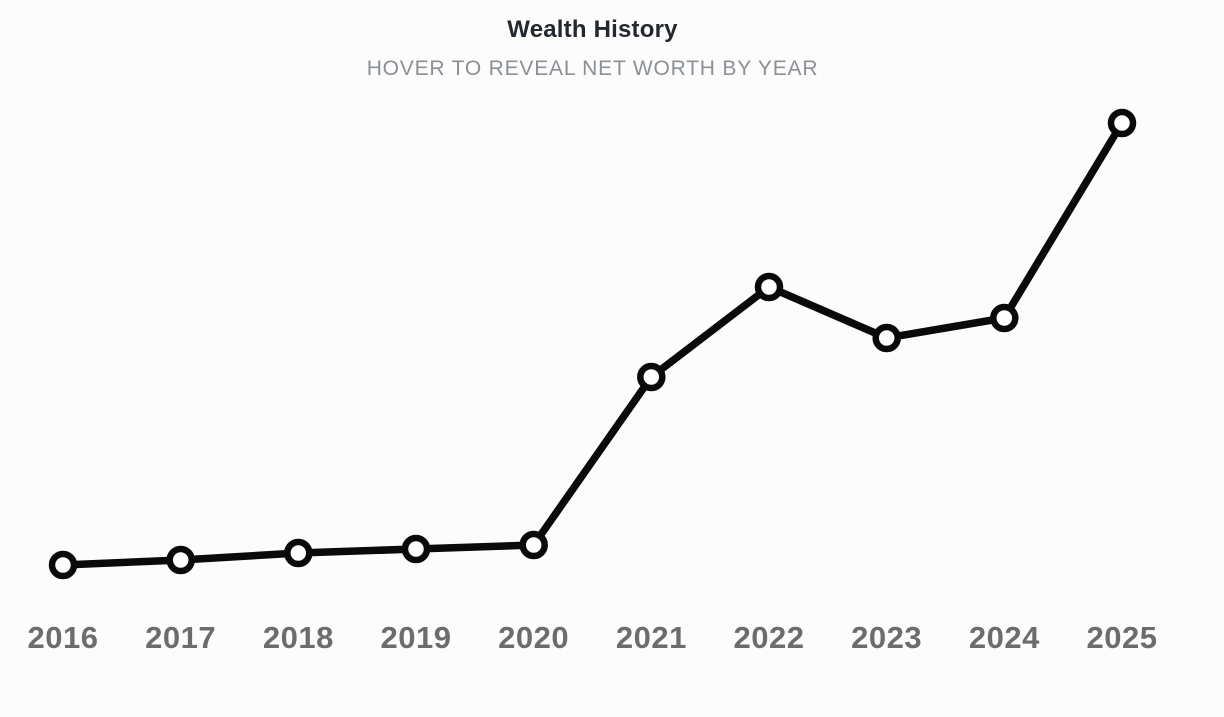 The width and height of the screenshot is (1224, 717). Describe the element at coordinates (298, 553) in the screenshot. I see `data-point-2018` at that location.